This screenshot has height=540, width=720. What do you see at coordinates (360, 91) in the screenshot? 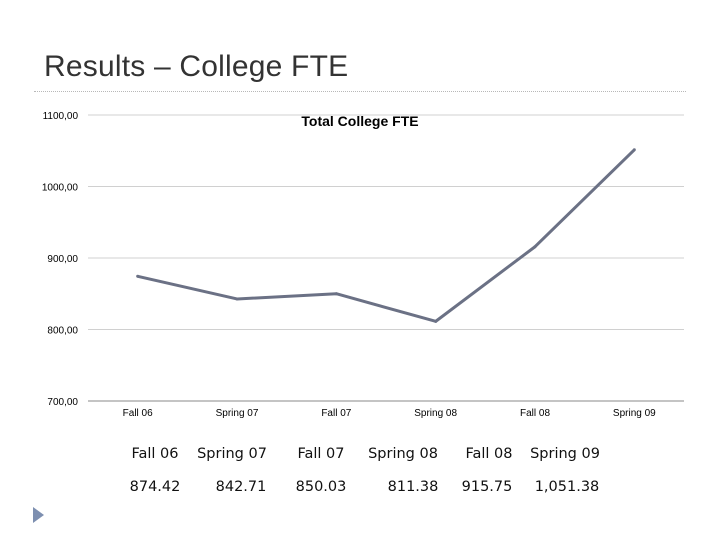
I see `title-divider` at bounding box center [360, 91].